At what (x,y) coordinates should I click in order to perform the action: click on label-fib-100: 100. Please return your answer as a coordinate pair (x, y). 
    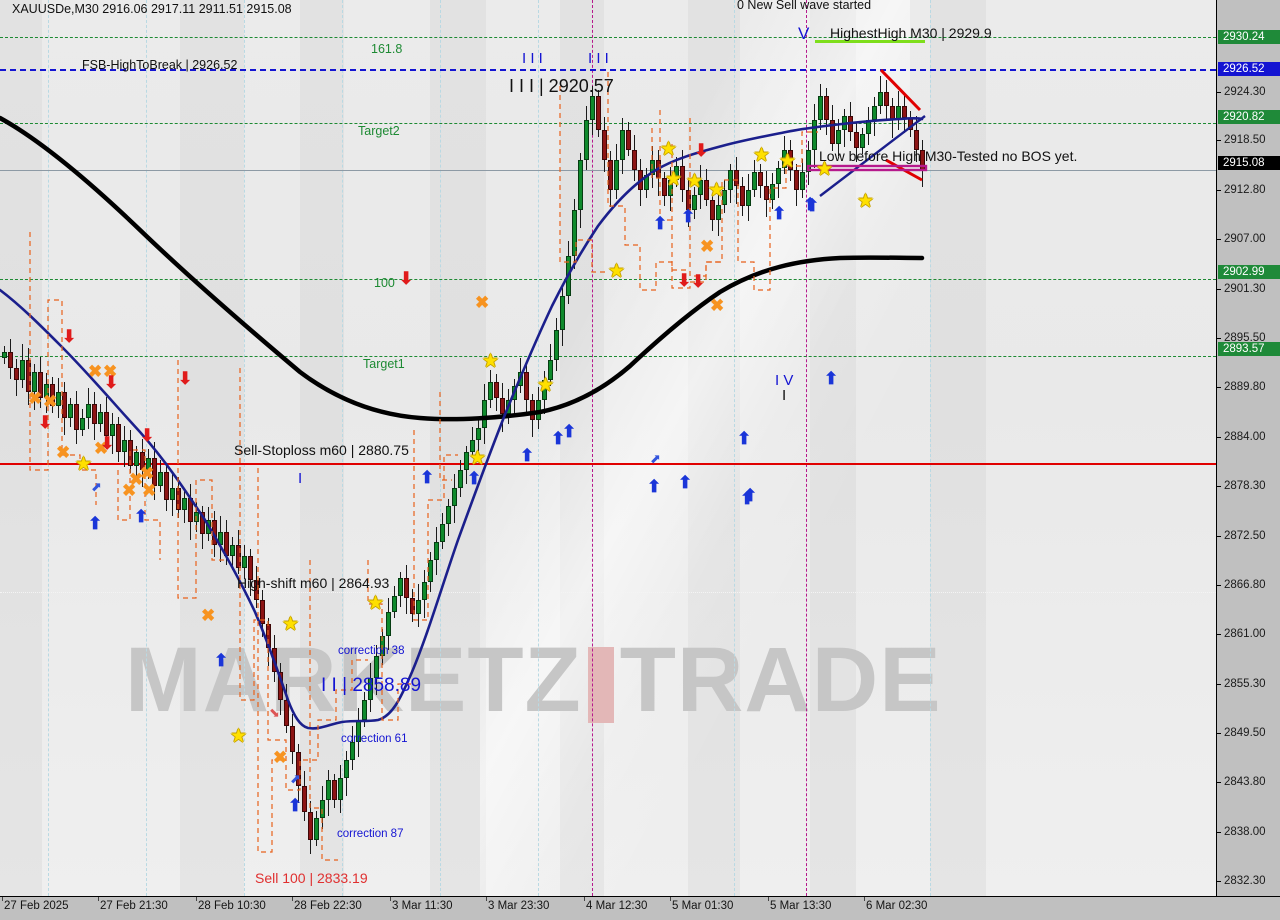
    Looking at the image, I should click on (384, 283).